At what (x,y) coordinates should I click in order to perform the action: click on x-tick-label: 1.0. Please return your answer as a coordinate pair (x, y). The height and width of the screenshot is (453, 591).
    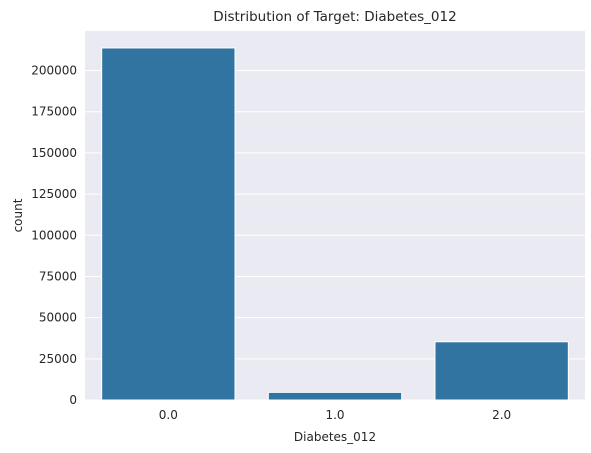
    Looking at the image, I should click on (334, 415).